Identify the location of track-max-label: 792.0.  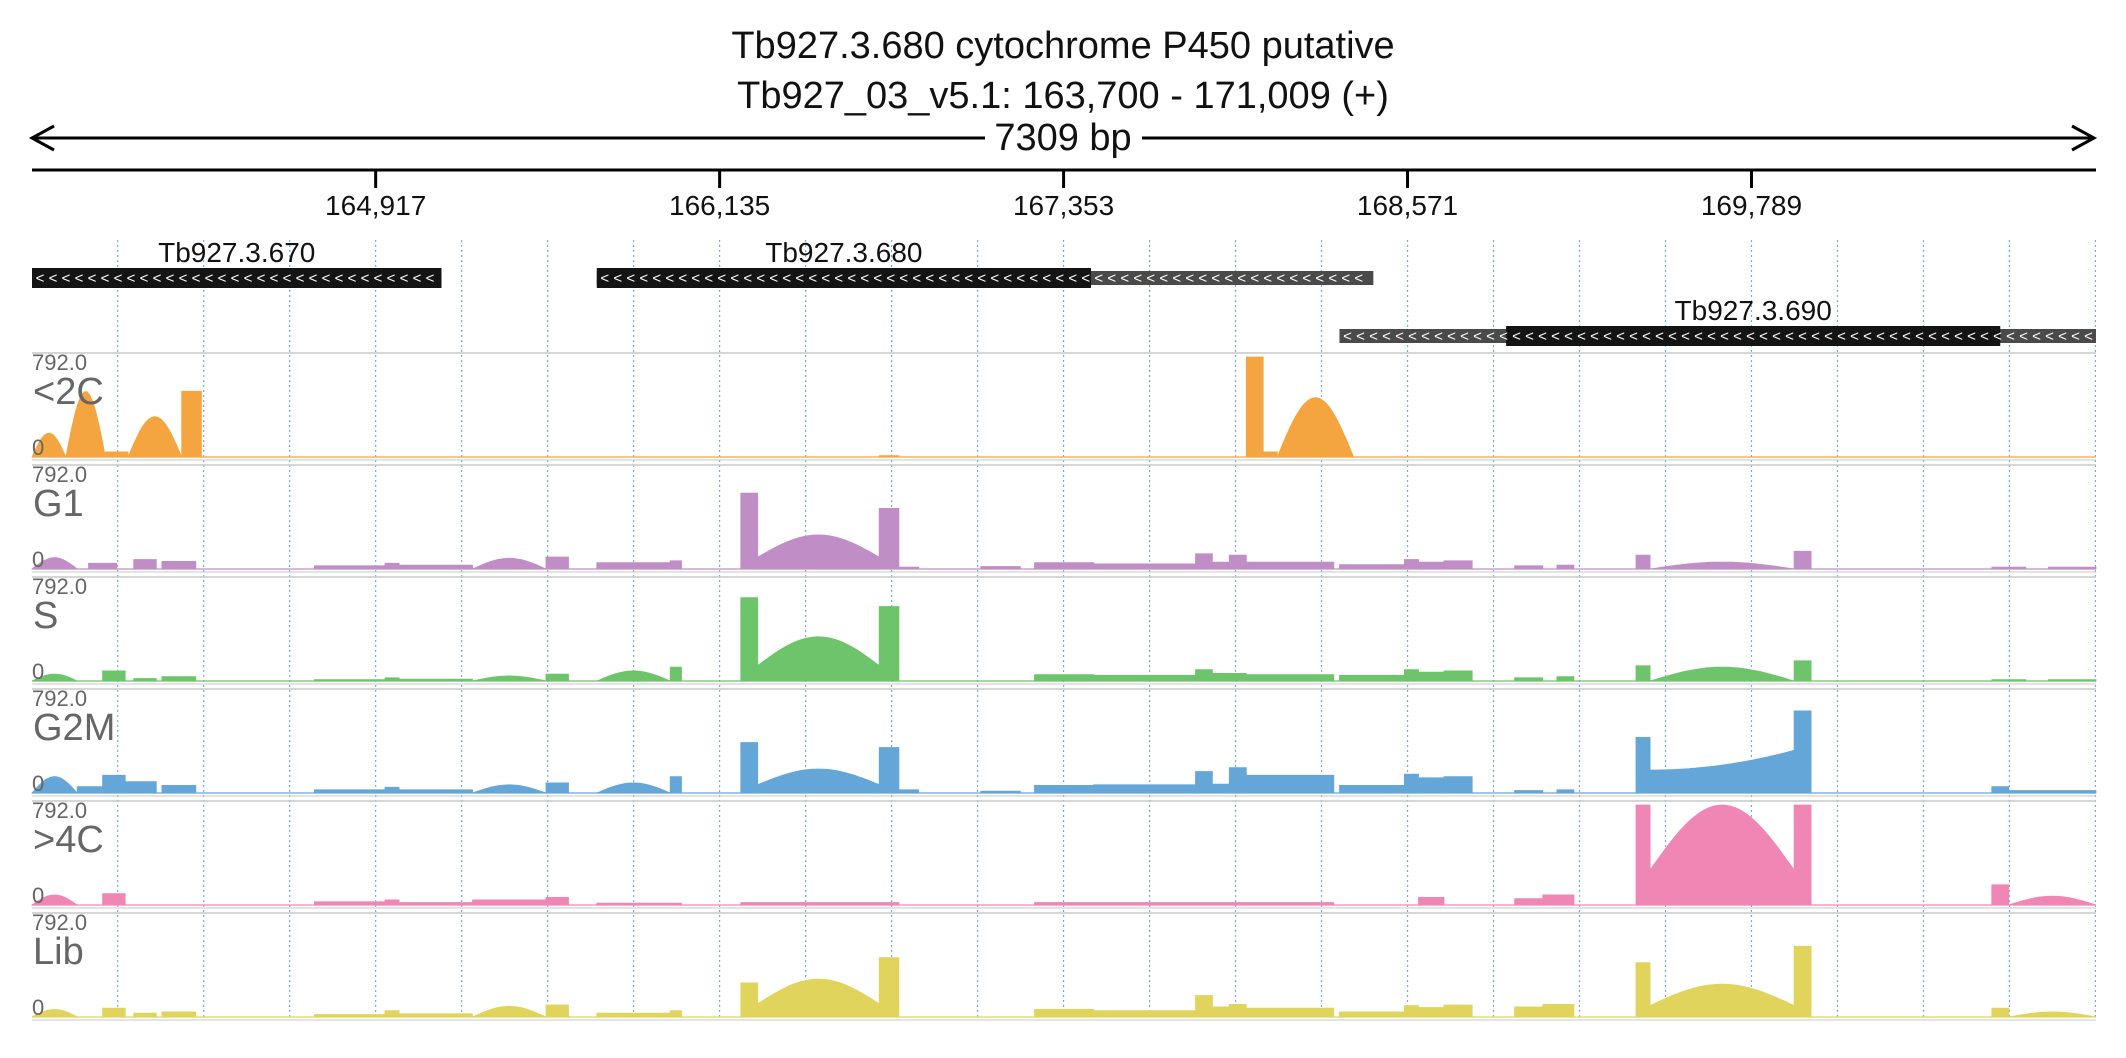
(59, 586).